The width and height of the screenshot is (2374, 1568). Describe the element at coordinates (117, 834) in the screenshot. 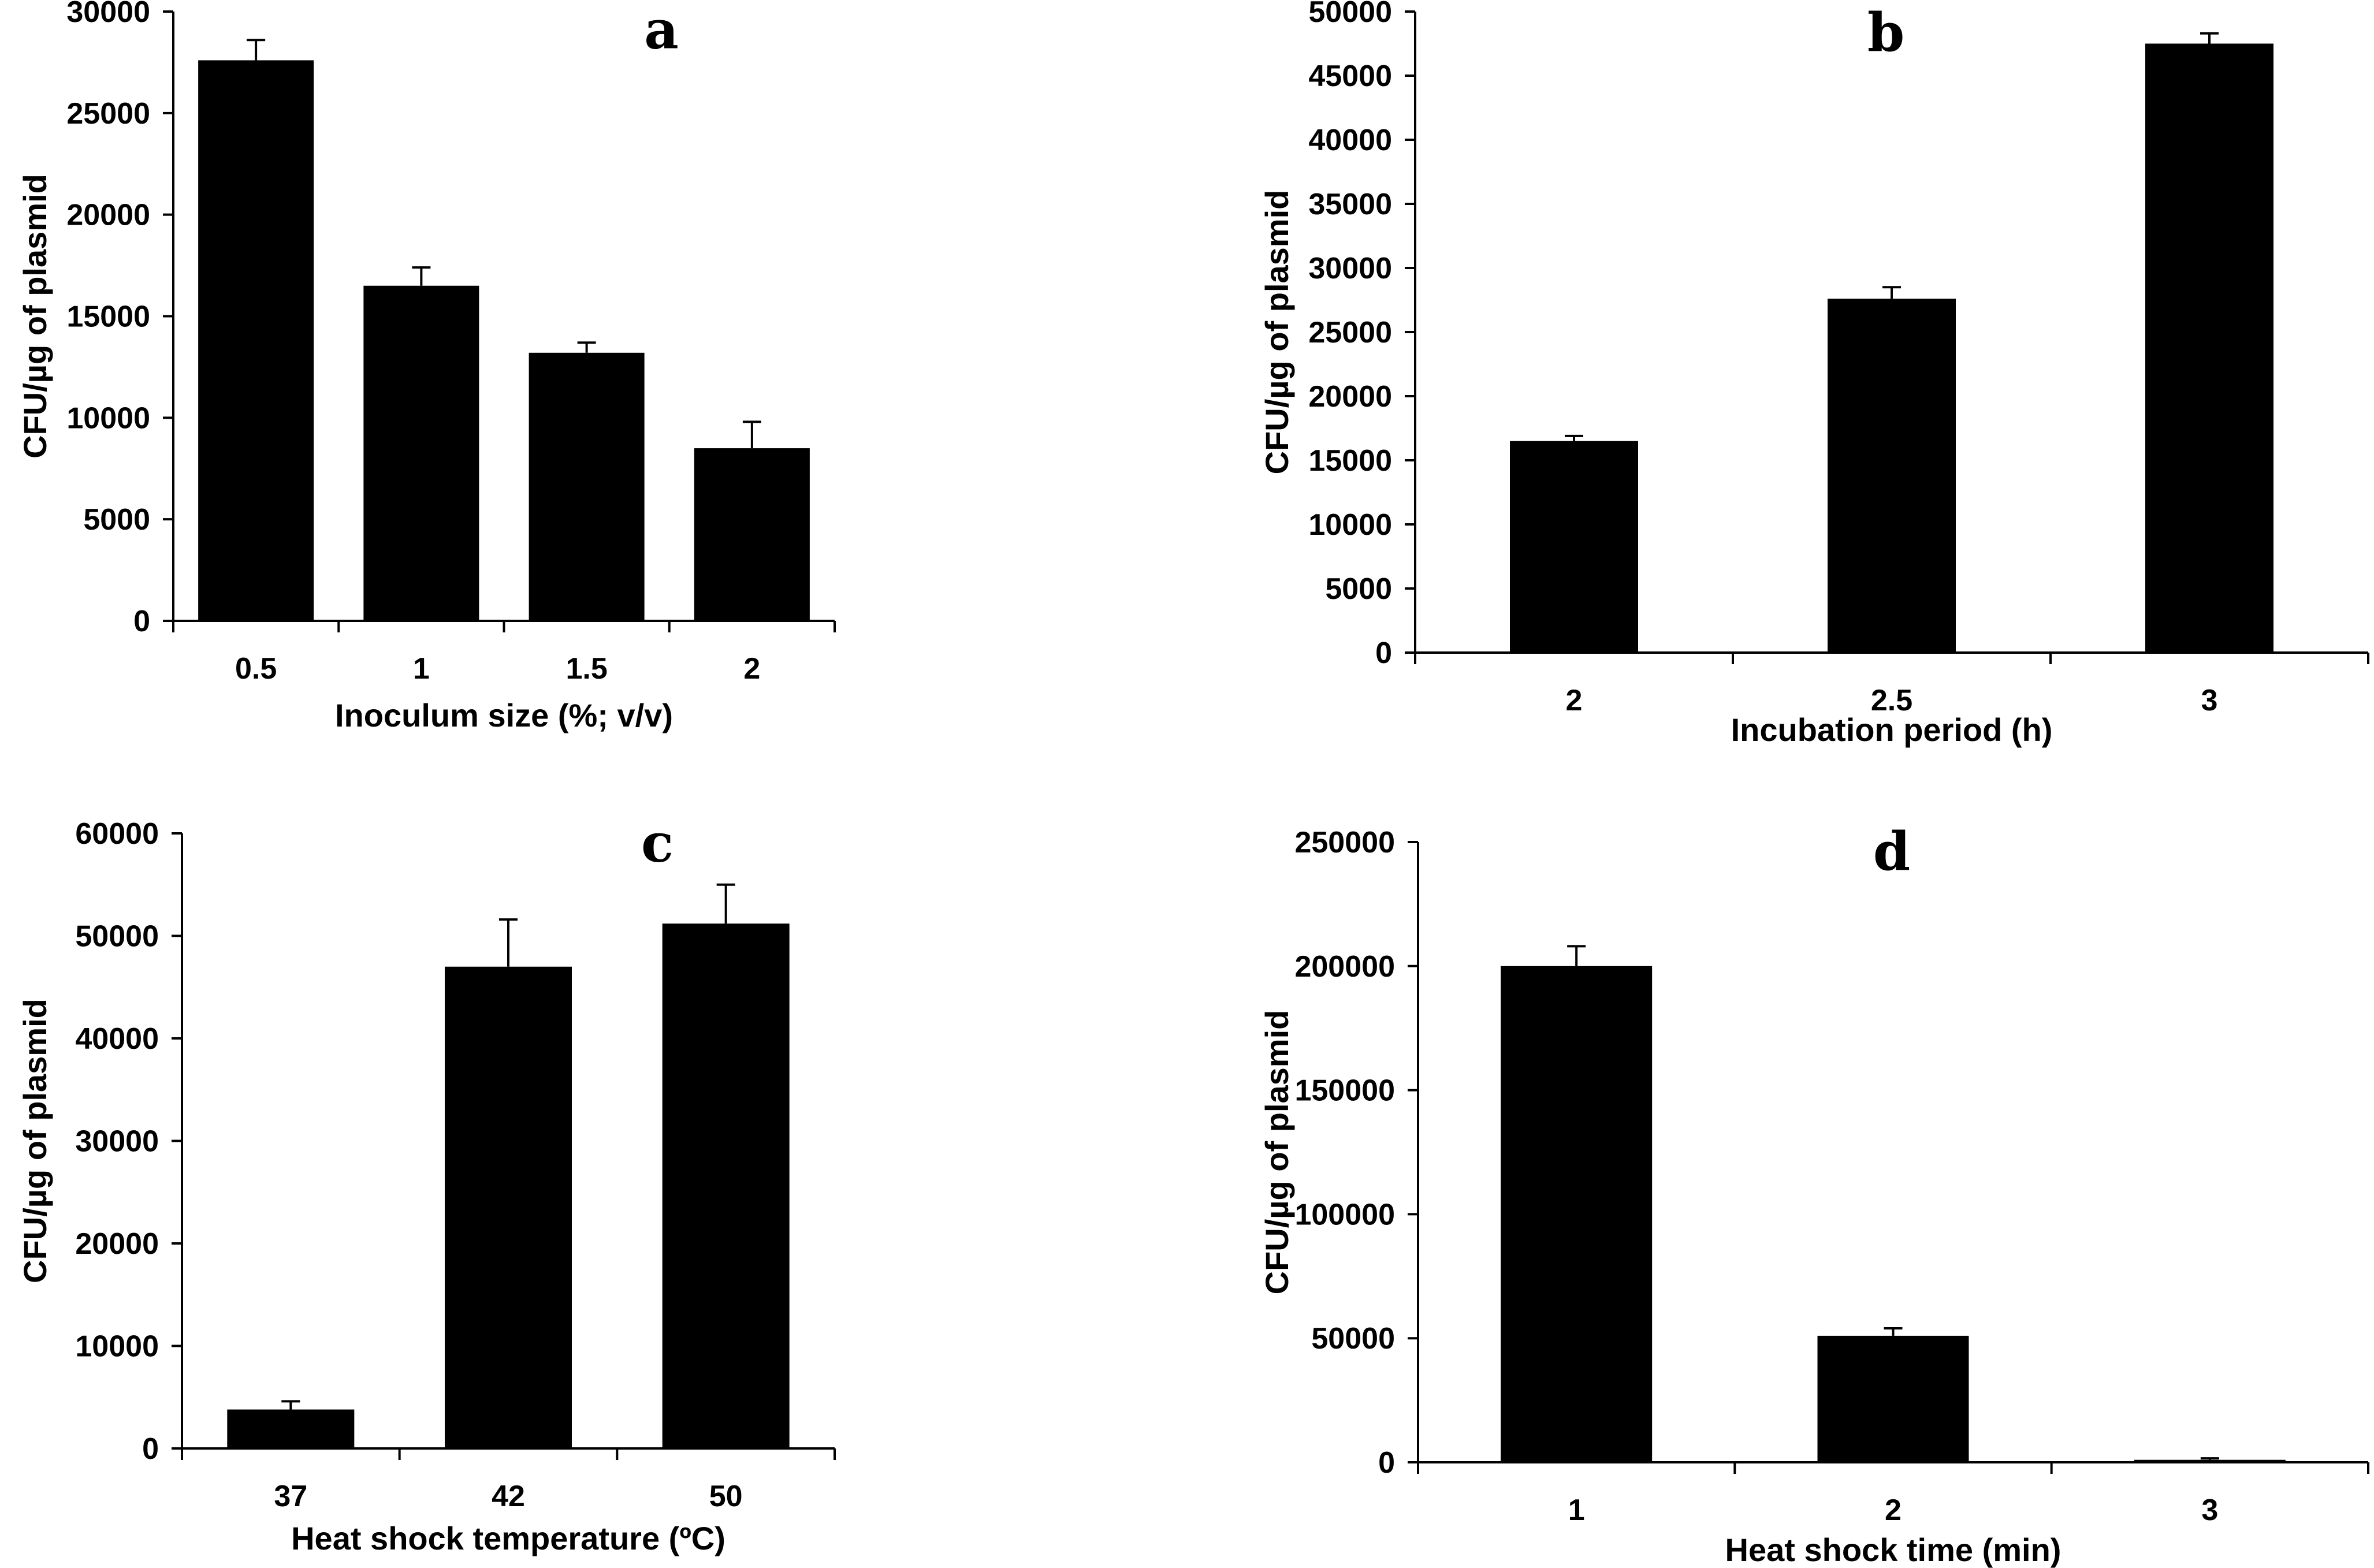

I see `y-tick-label: 60000` at that location.